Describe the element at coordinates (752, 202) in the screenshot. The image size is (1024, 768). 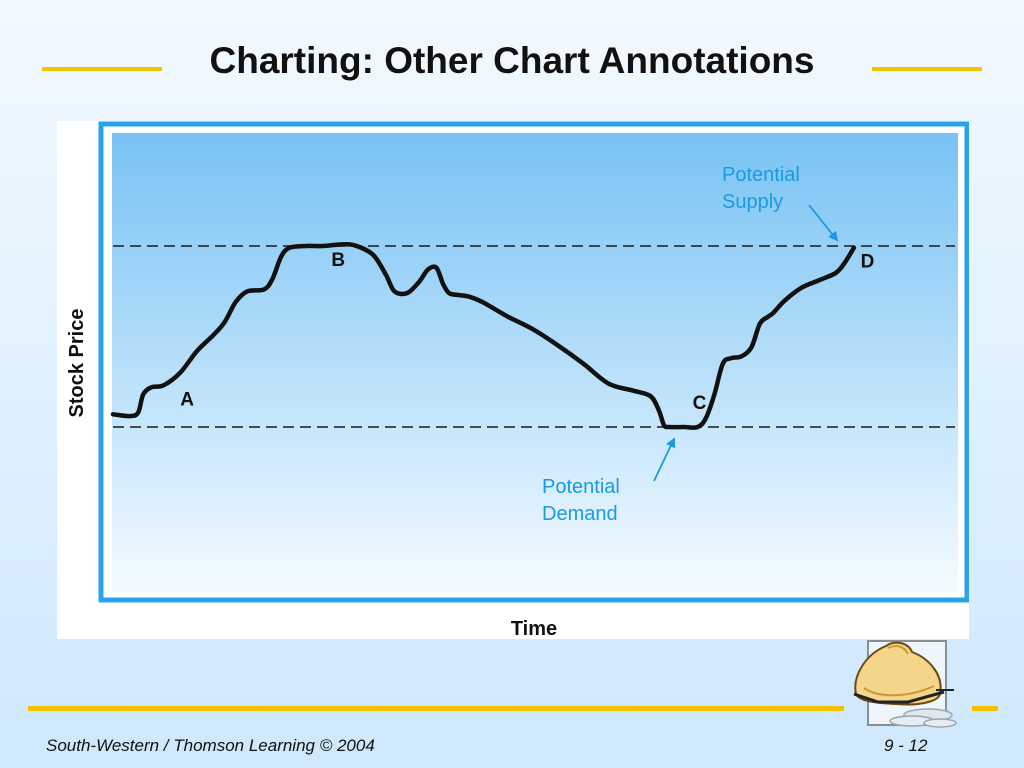
I see `potential-supply-label-line2: Supply` at that location.